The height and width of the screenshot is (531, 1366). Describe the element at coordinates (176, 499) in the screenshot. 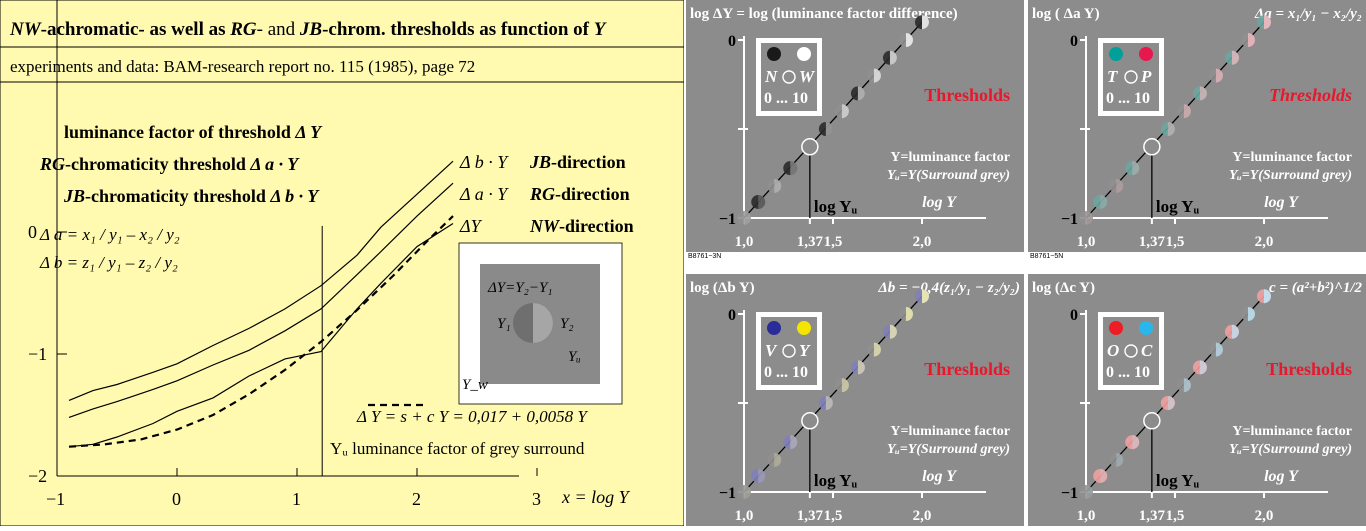

I see `x-tick-label: 0` at that location.